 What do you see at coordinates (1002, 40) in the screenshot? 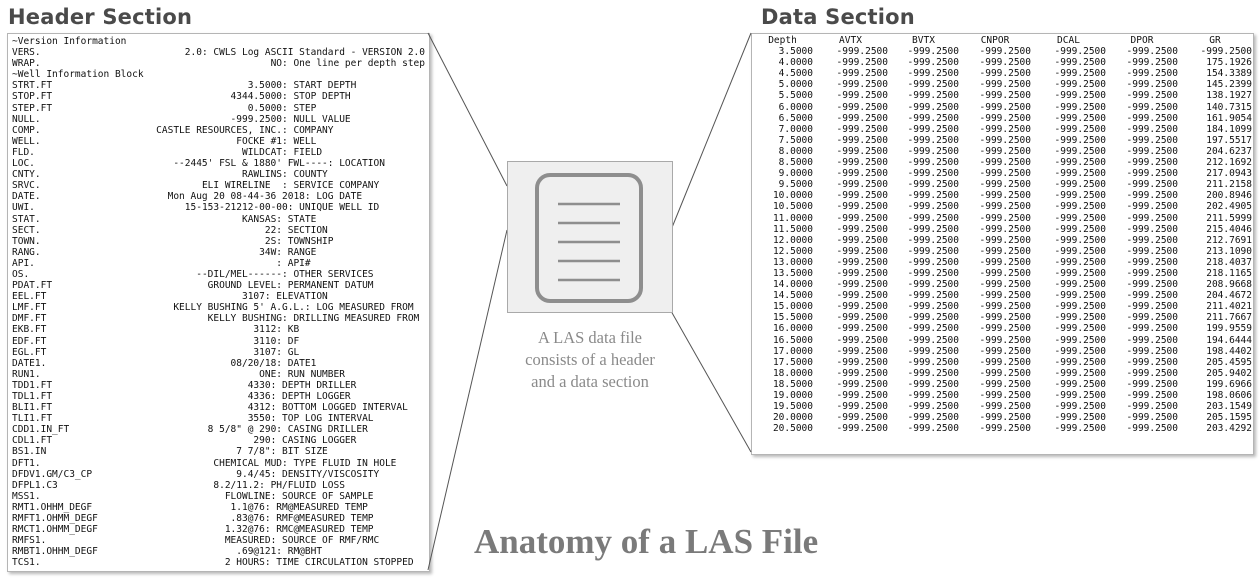
I see `table-header-row: Depth AVTX BVTX CNPOR DCAL DPOR GR` at bounding box center [1002, 40].